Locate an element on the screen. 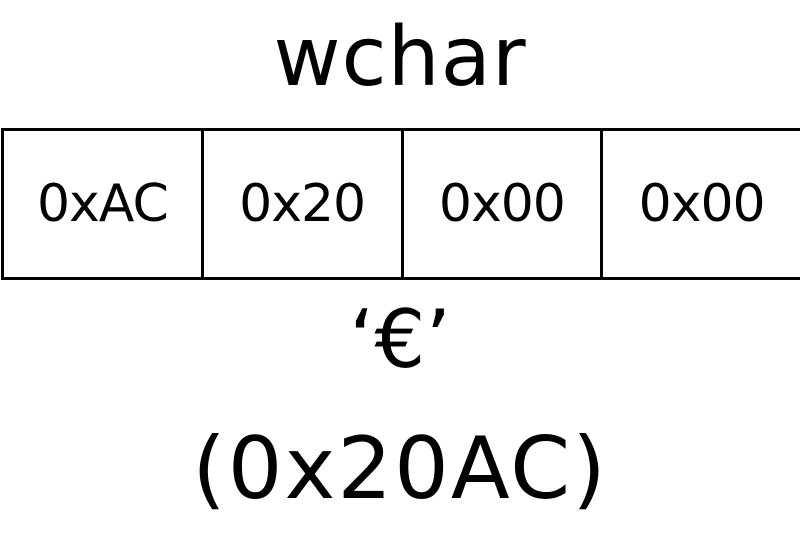  byte-cell-1: 0x20 is located at coordinates (300, 204).